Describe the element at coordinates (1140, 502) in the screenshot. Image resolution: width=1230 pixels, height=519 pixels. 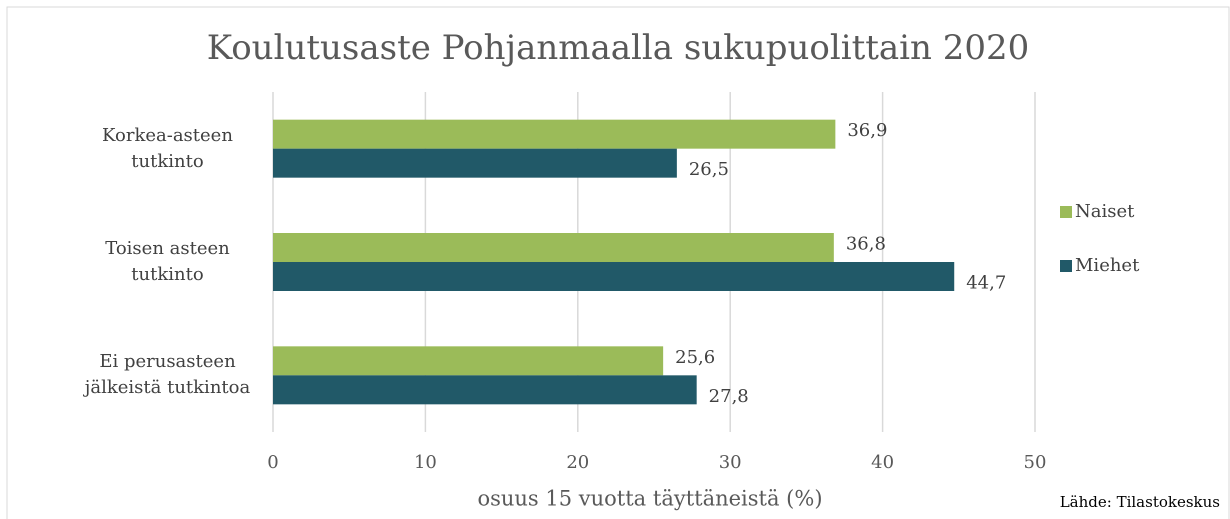
I see `source: Lähde: Tilastokeskus` at that location.